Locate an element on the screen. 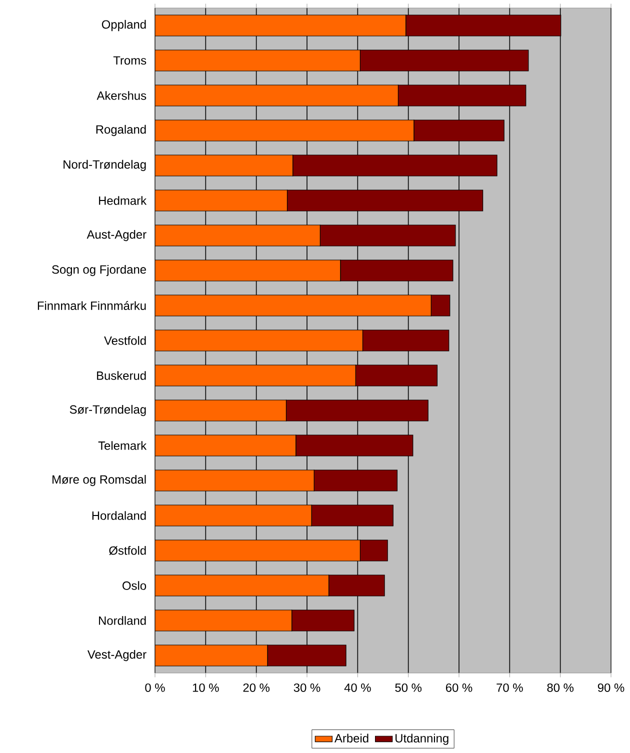  legend-label: Arbeid is located at coordinates (351, 738).